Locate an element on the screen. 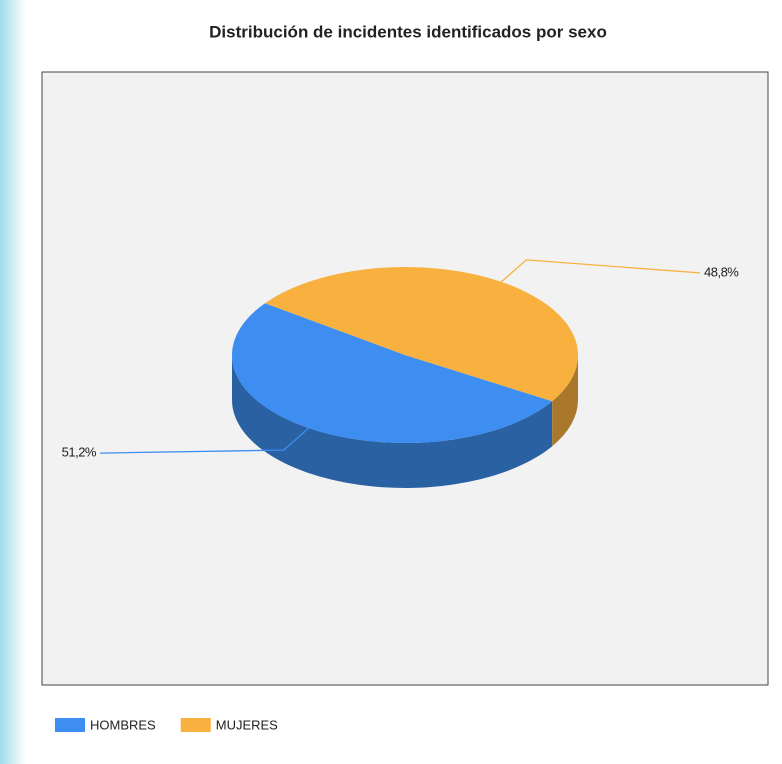  page-edge is located at coordinates (13, 382).